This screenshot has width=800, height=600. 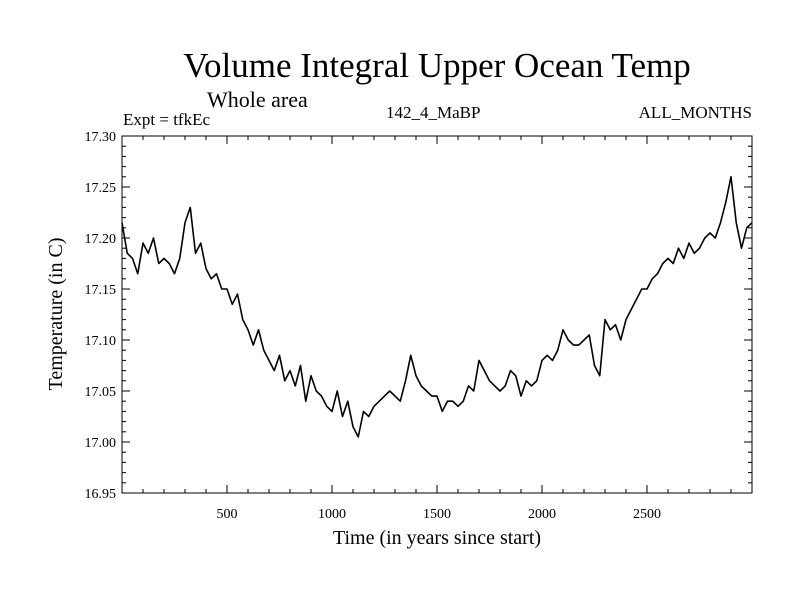 I want to click on run-label: 142_4_MaBP, so click(x=433, y=112).